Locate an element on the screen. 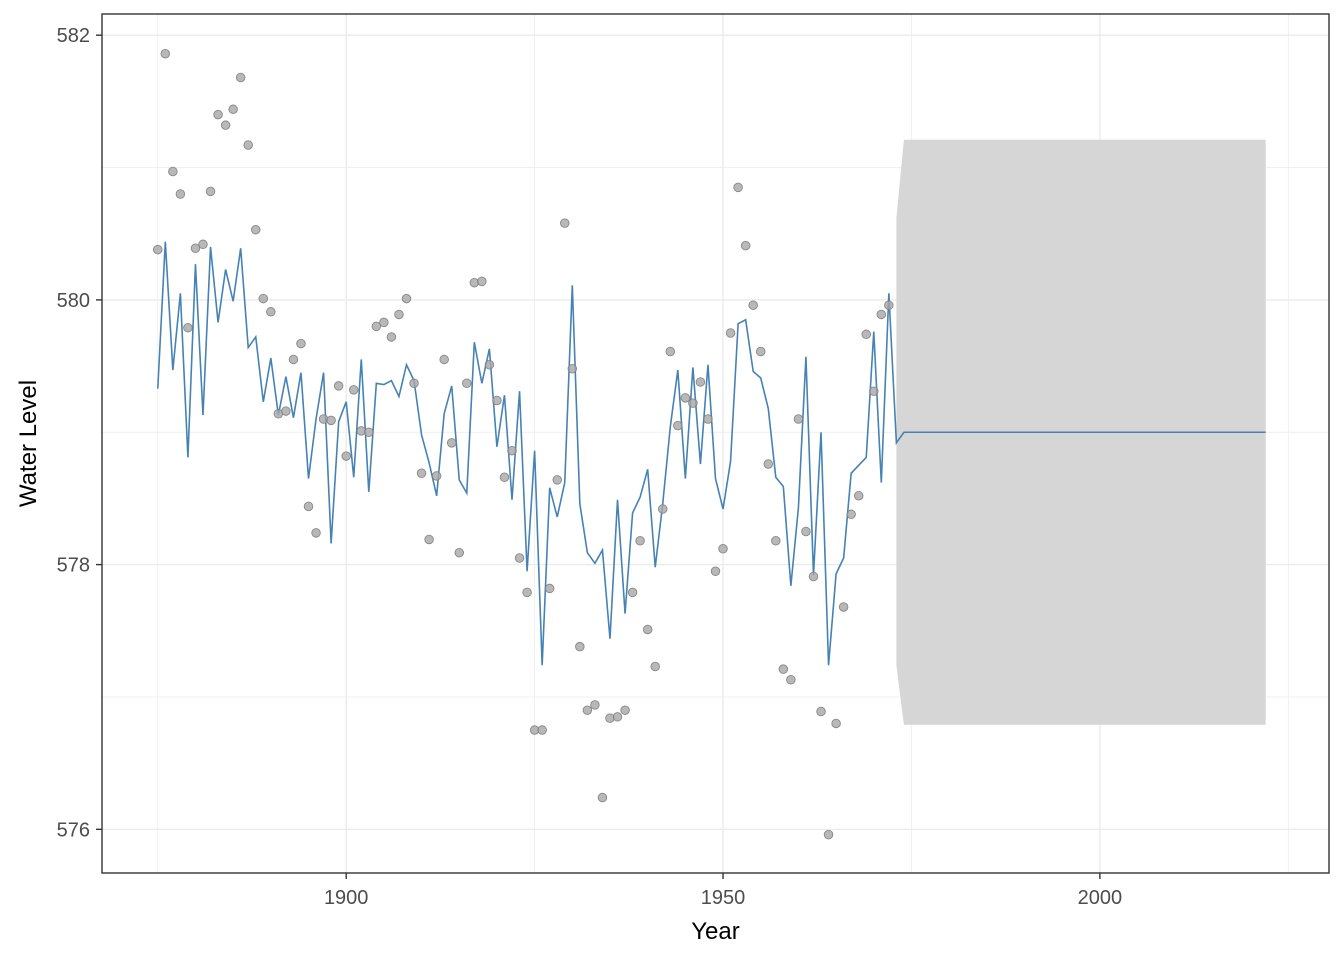 This screenshot has height=960, width=1344. x-axis-title: Year is located at coordinates (715, 931).